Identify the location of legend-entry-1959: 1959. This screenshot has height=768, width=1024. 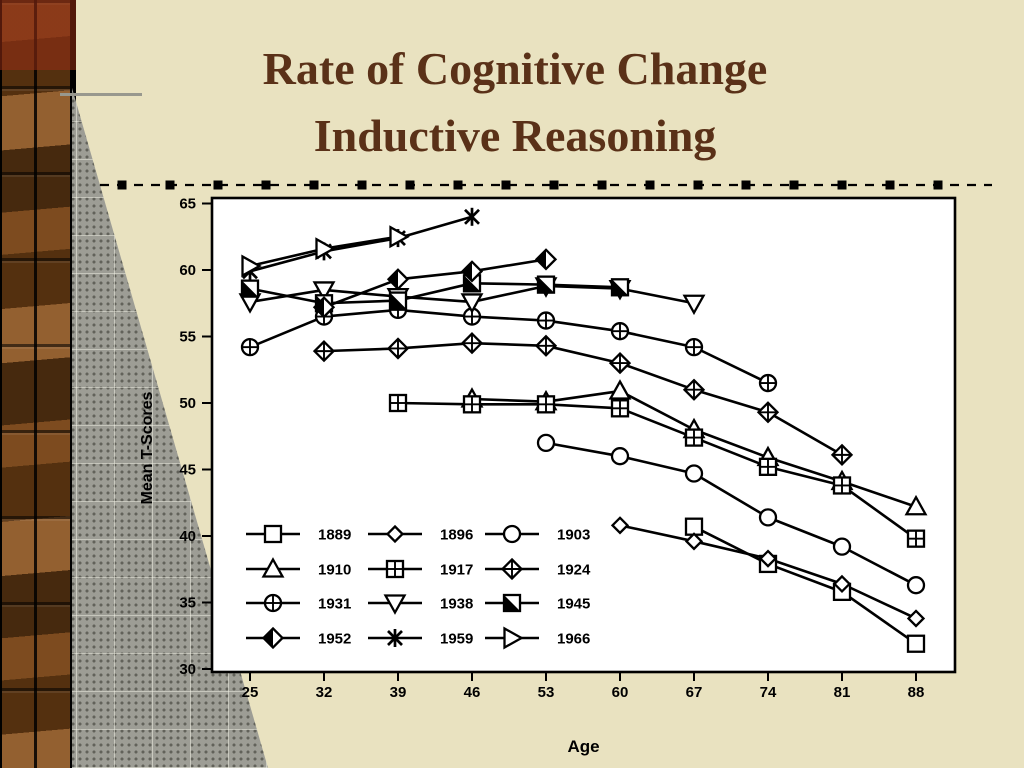
(420, 638).